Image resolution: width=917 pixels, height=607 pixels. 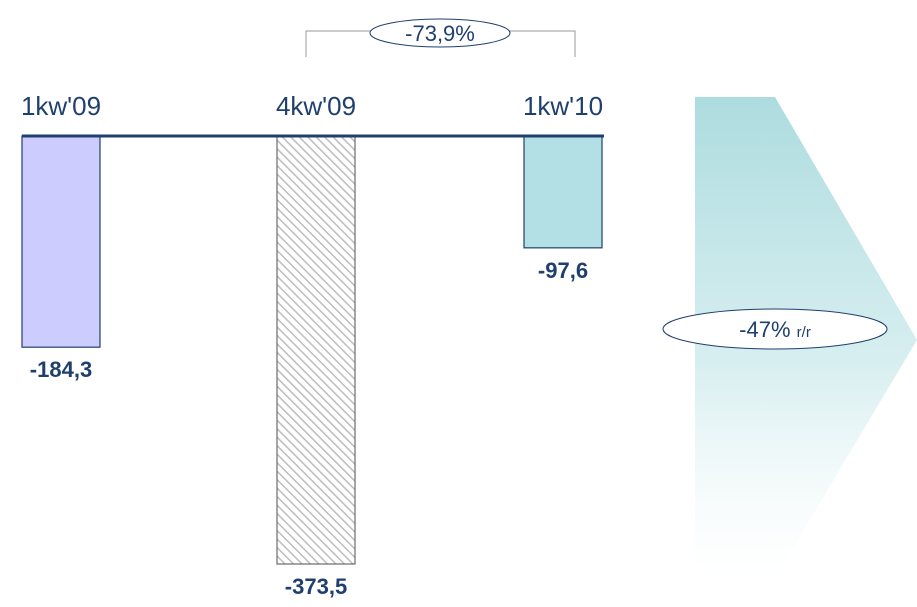 What do you see at coordinates (804, 332) in the screenshot?
I see `yoy-suffix: r/r` at bounding box center [804, 332].